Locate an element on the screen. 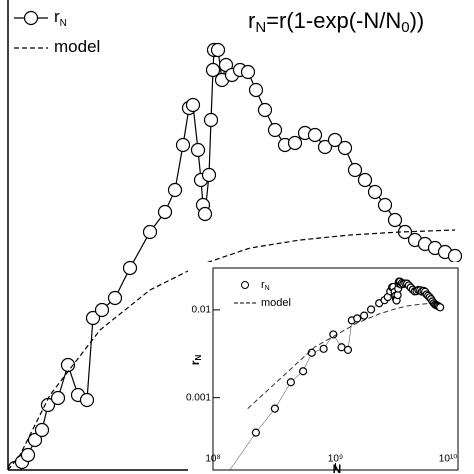 This screenshot has height=474, width=474. inset-legend-text: r is located at coordinates (263, 285).